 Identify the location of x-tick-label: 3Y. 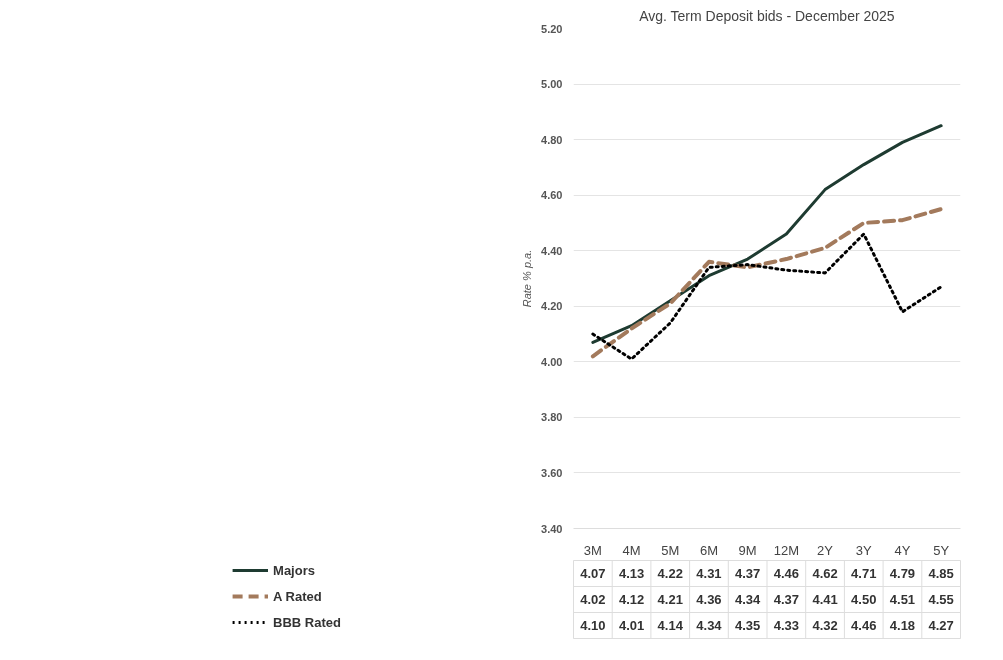
(864, 550).